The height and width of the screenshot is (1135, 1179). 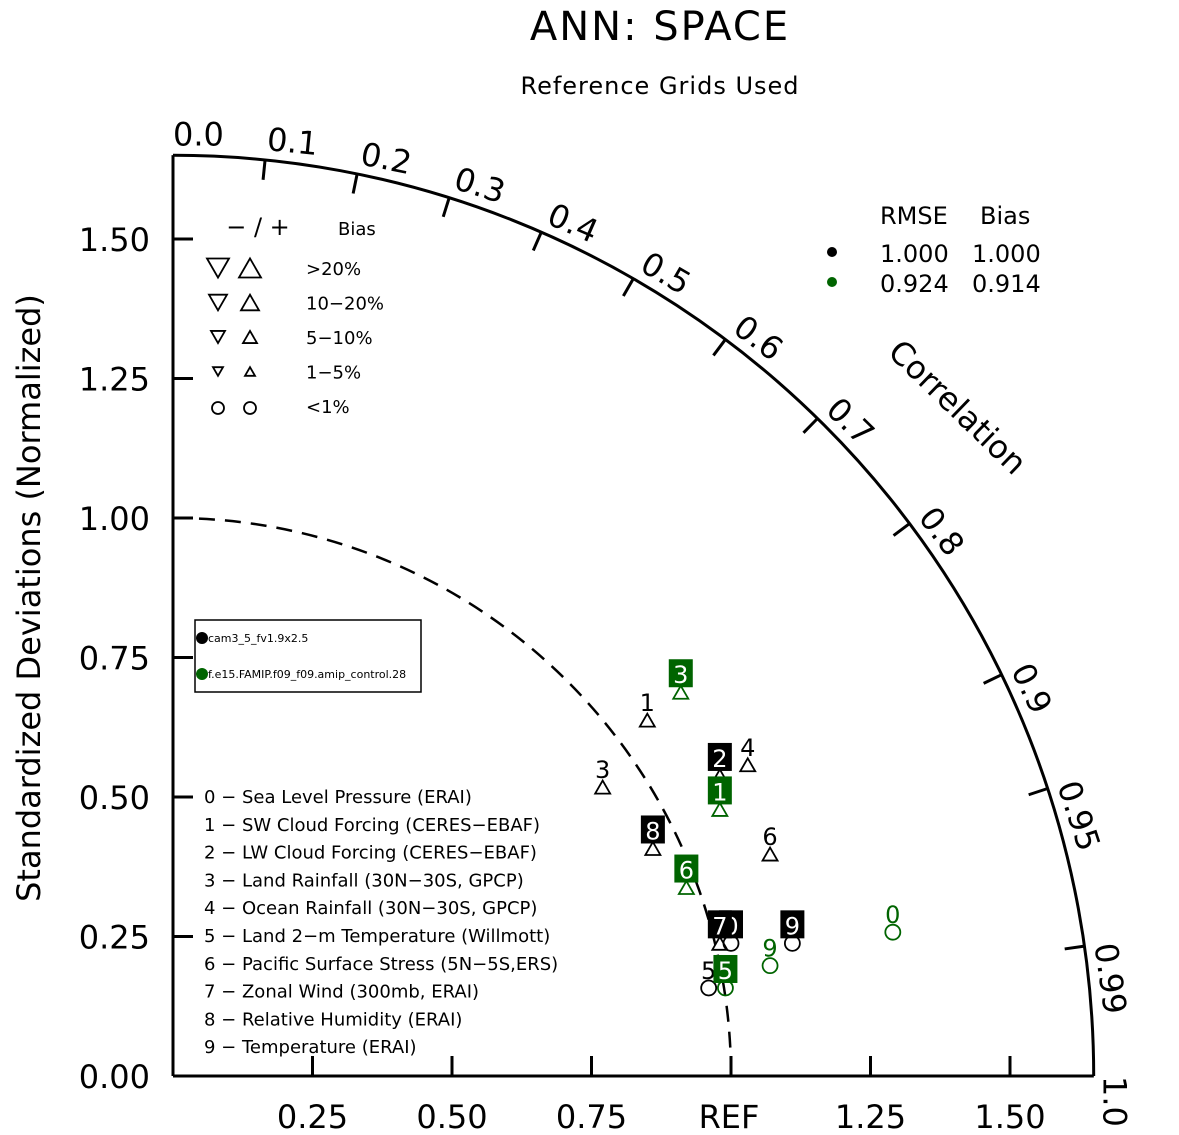 I want to click on bias-legend-header: Bias, so click(x=357, y=229).